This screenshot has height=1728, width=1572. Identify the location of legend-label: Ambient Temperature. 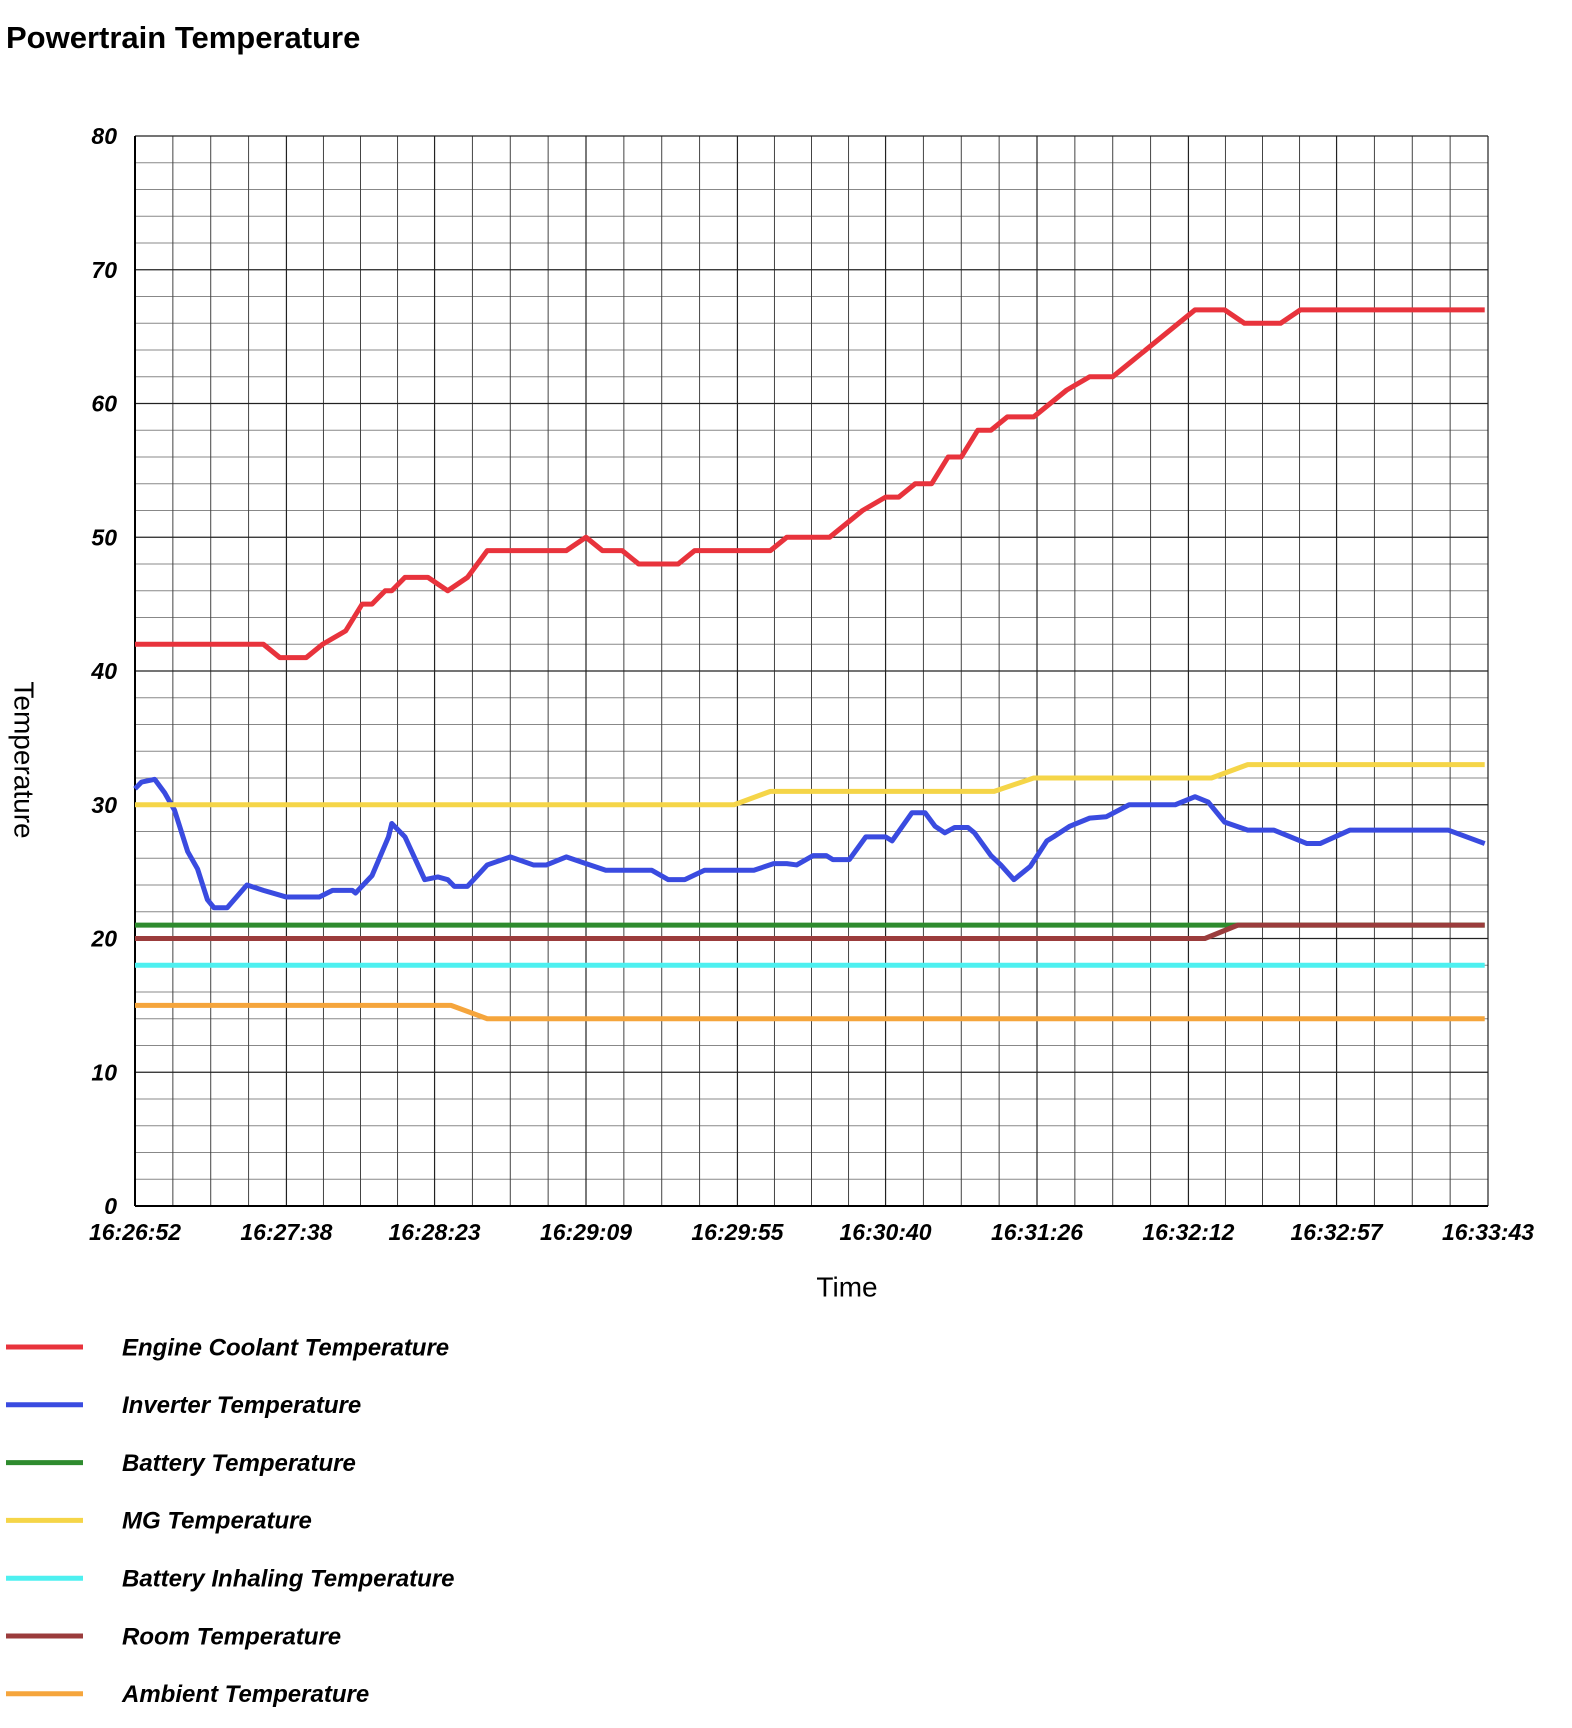
(245, 1694).